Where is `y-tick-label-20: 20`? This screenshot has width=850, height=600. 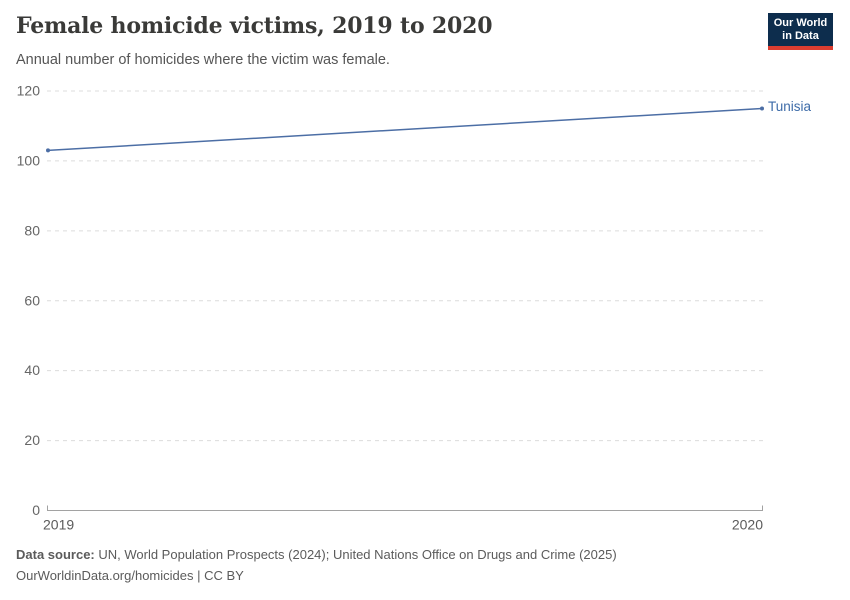 y-tick-label-20: 20 is located at coordinates (32, 440).